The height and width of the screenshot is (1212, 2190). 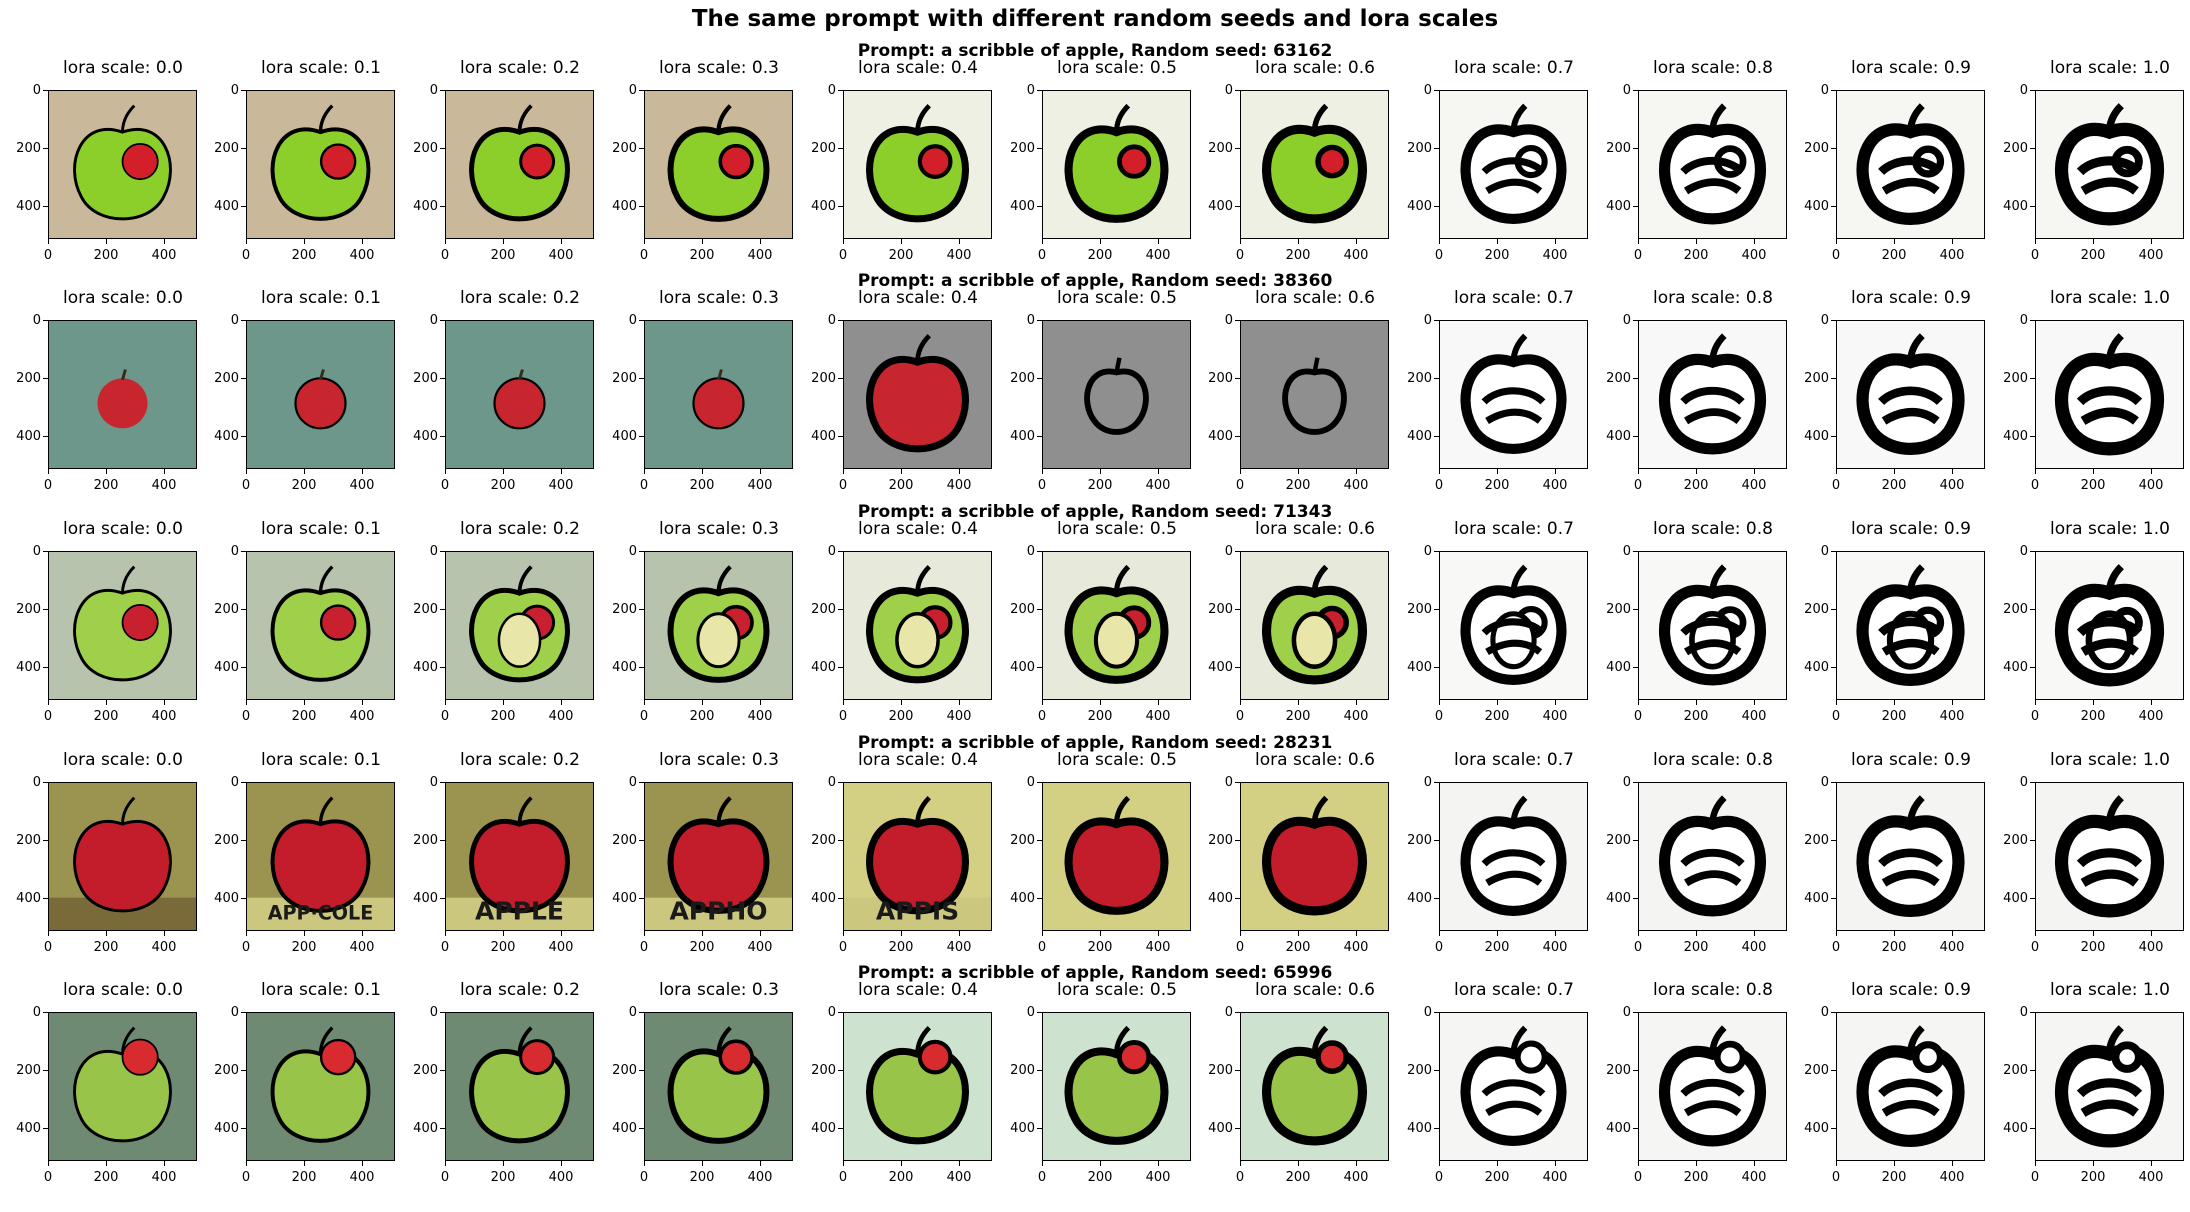 I want to click on cell-title: lora scale: 0.6, so click(x=1315, y=990).